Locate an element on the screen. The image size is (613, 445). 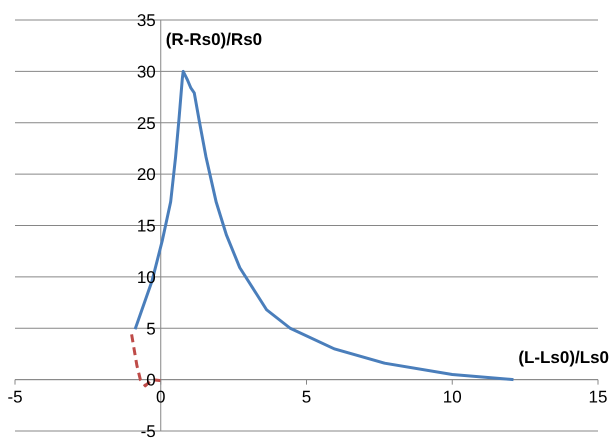
y-axis-title: (R-Rs0)/Rs0 is located at coordinates (214, 40).